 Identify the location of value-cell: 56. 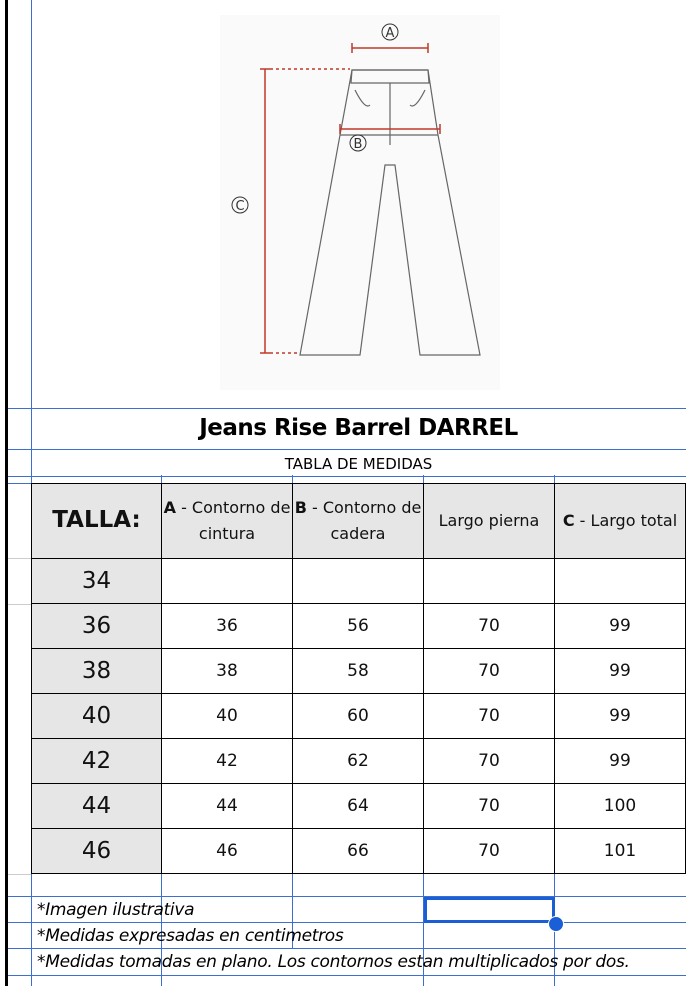
(358, 626).